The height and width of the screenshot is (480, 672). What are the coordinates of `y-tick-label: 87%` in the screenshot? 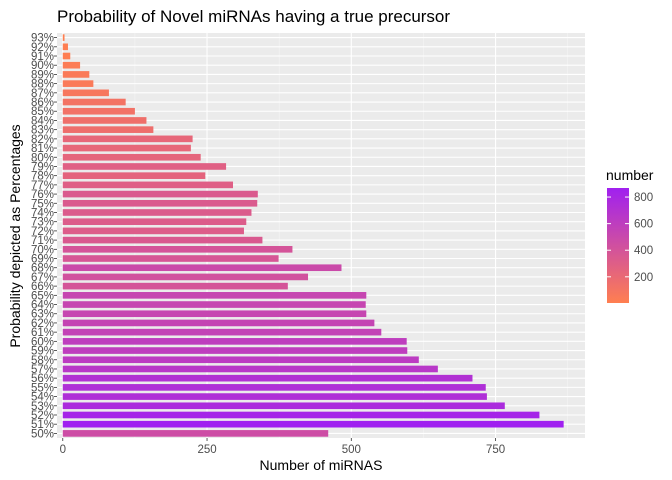 It's located at (42, 94).